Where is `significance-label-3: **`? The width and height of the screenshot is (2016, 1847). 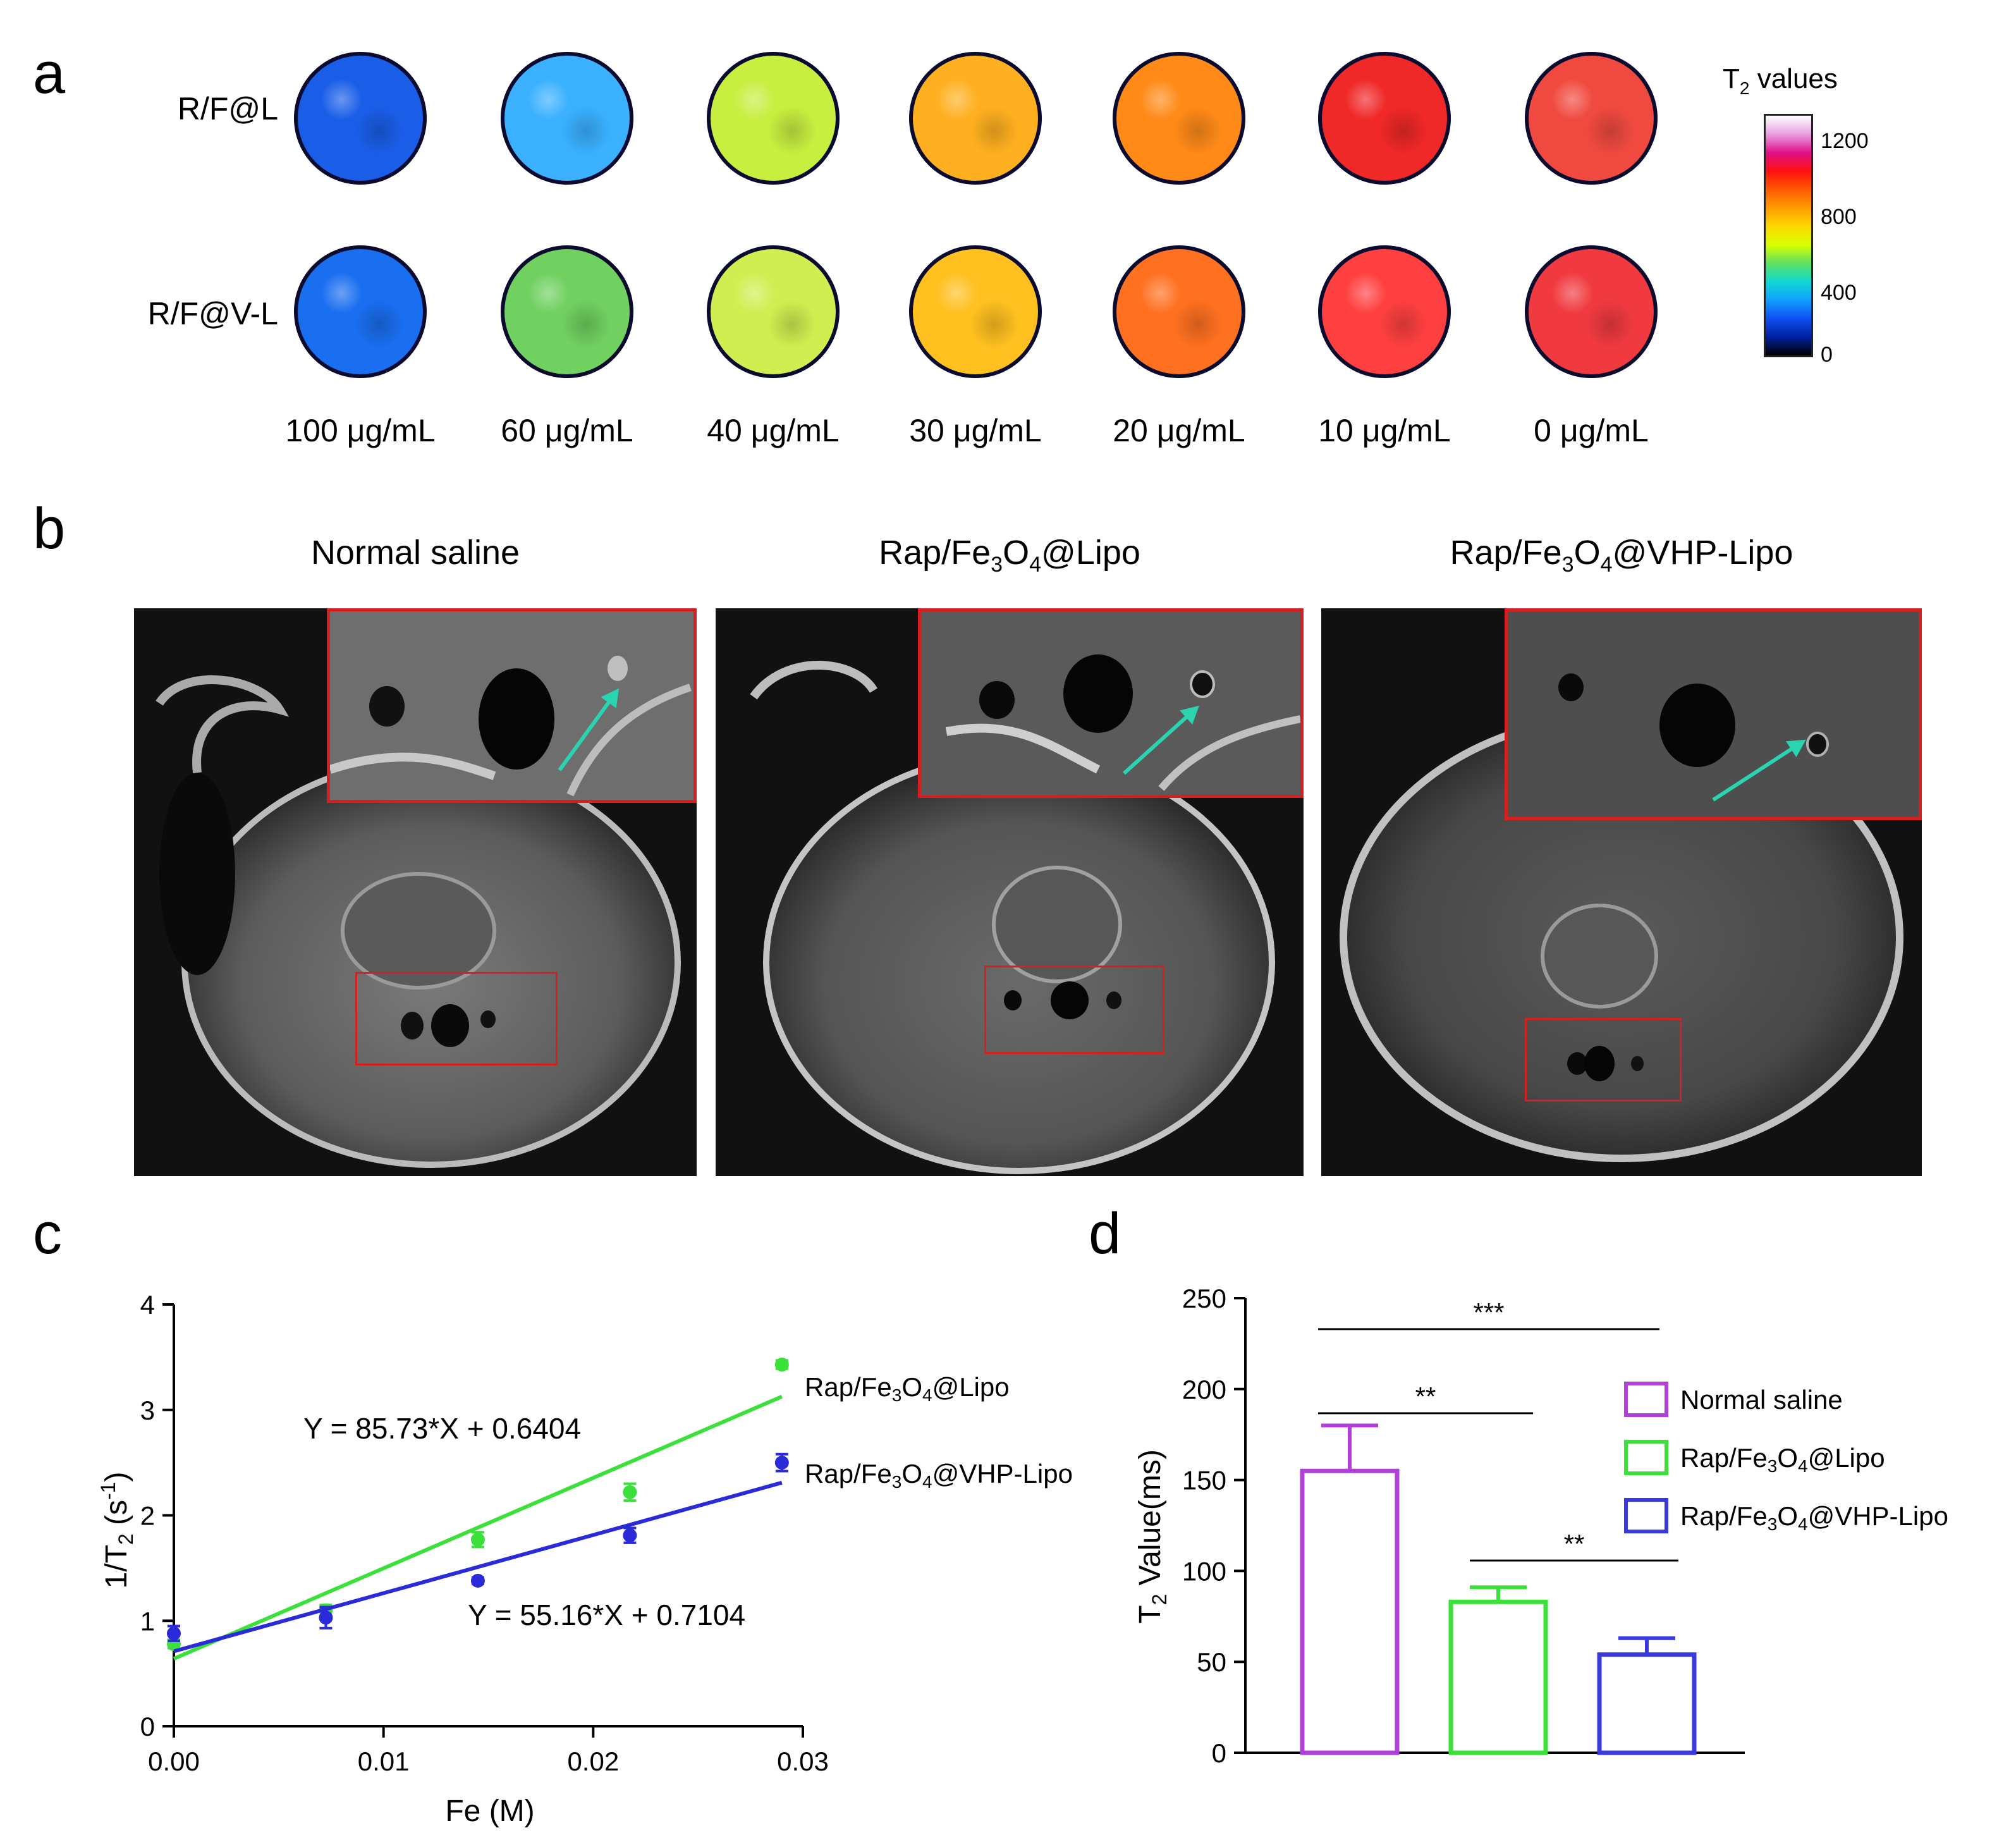 significance-label-3: ** is located at coordinates (1574, 1544).